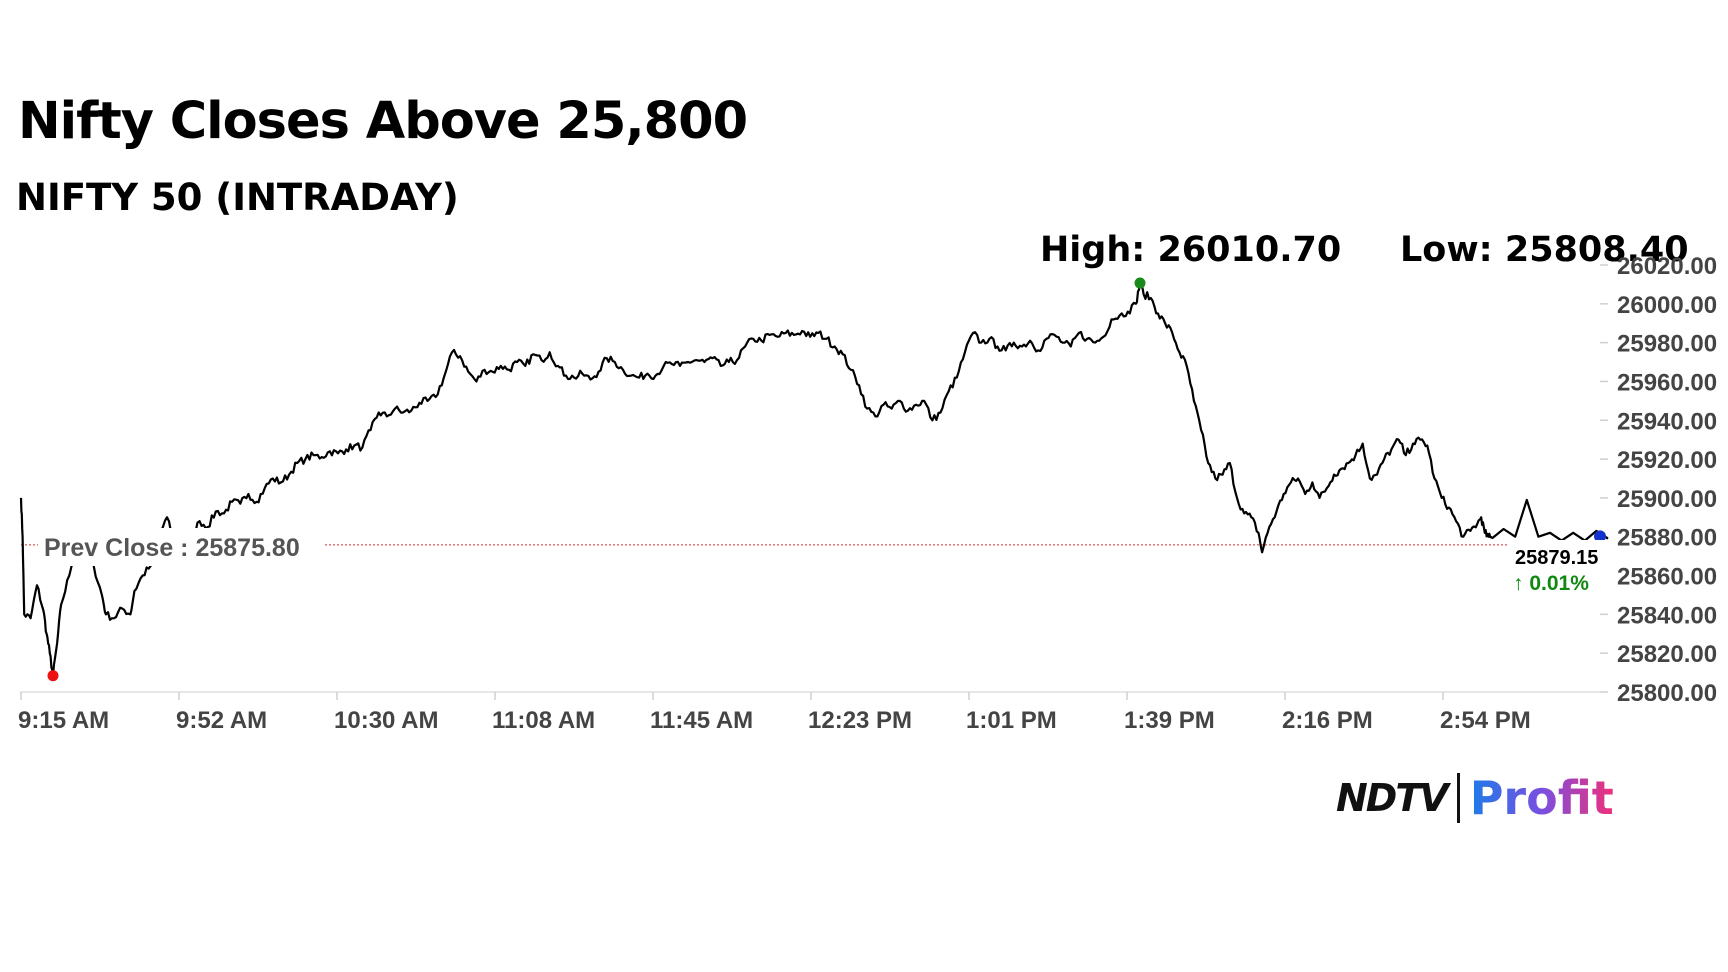  Describe the element at coordinates (53, 676) in the screenshot. I see `low-point-marker` at that location.